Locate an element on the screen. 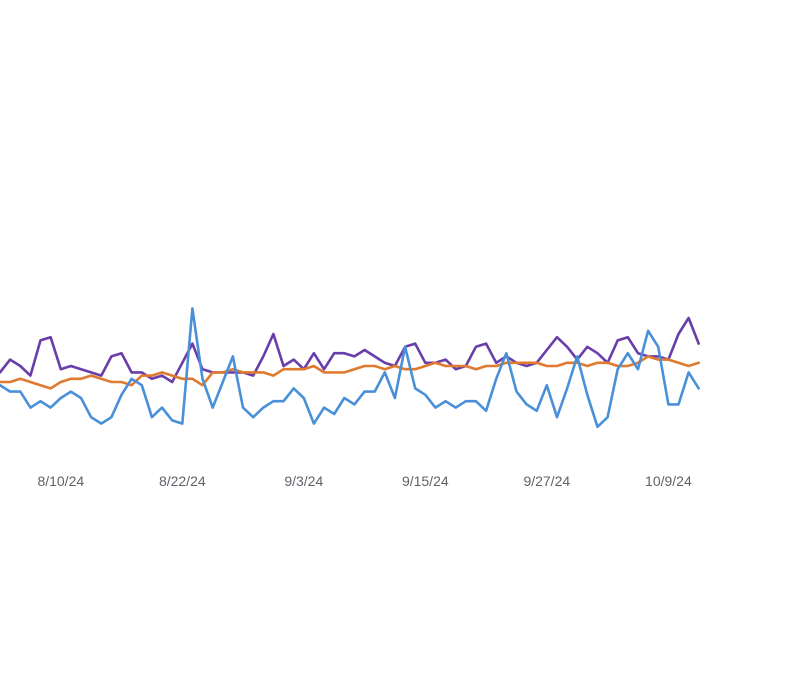 Image resolution: width=800 pixels, height=700 pixels. x-tick-label: 8/22/24 is located at coordinates (182, 481).